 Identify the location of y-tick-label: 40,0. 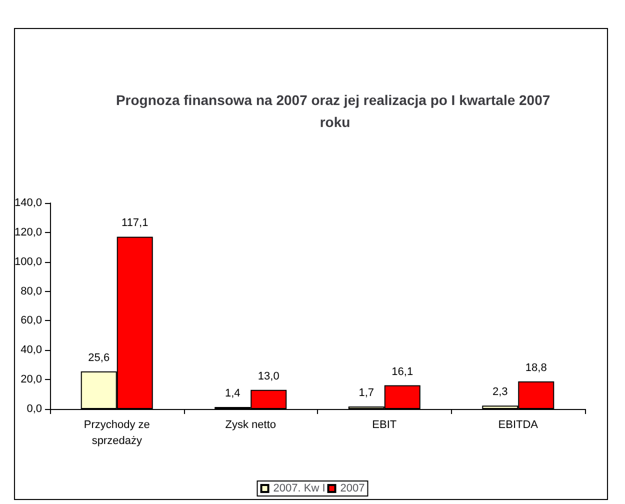
(31, 350).